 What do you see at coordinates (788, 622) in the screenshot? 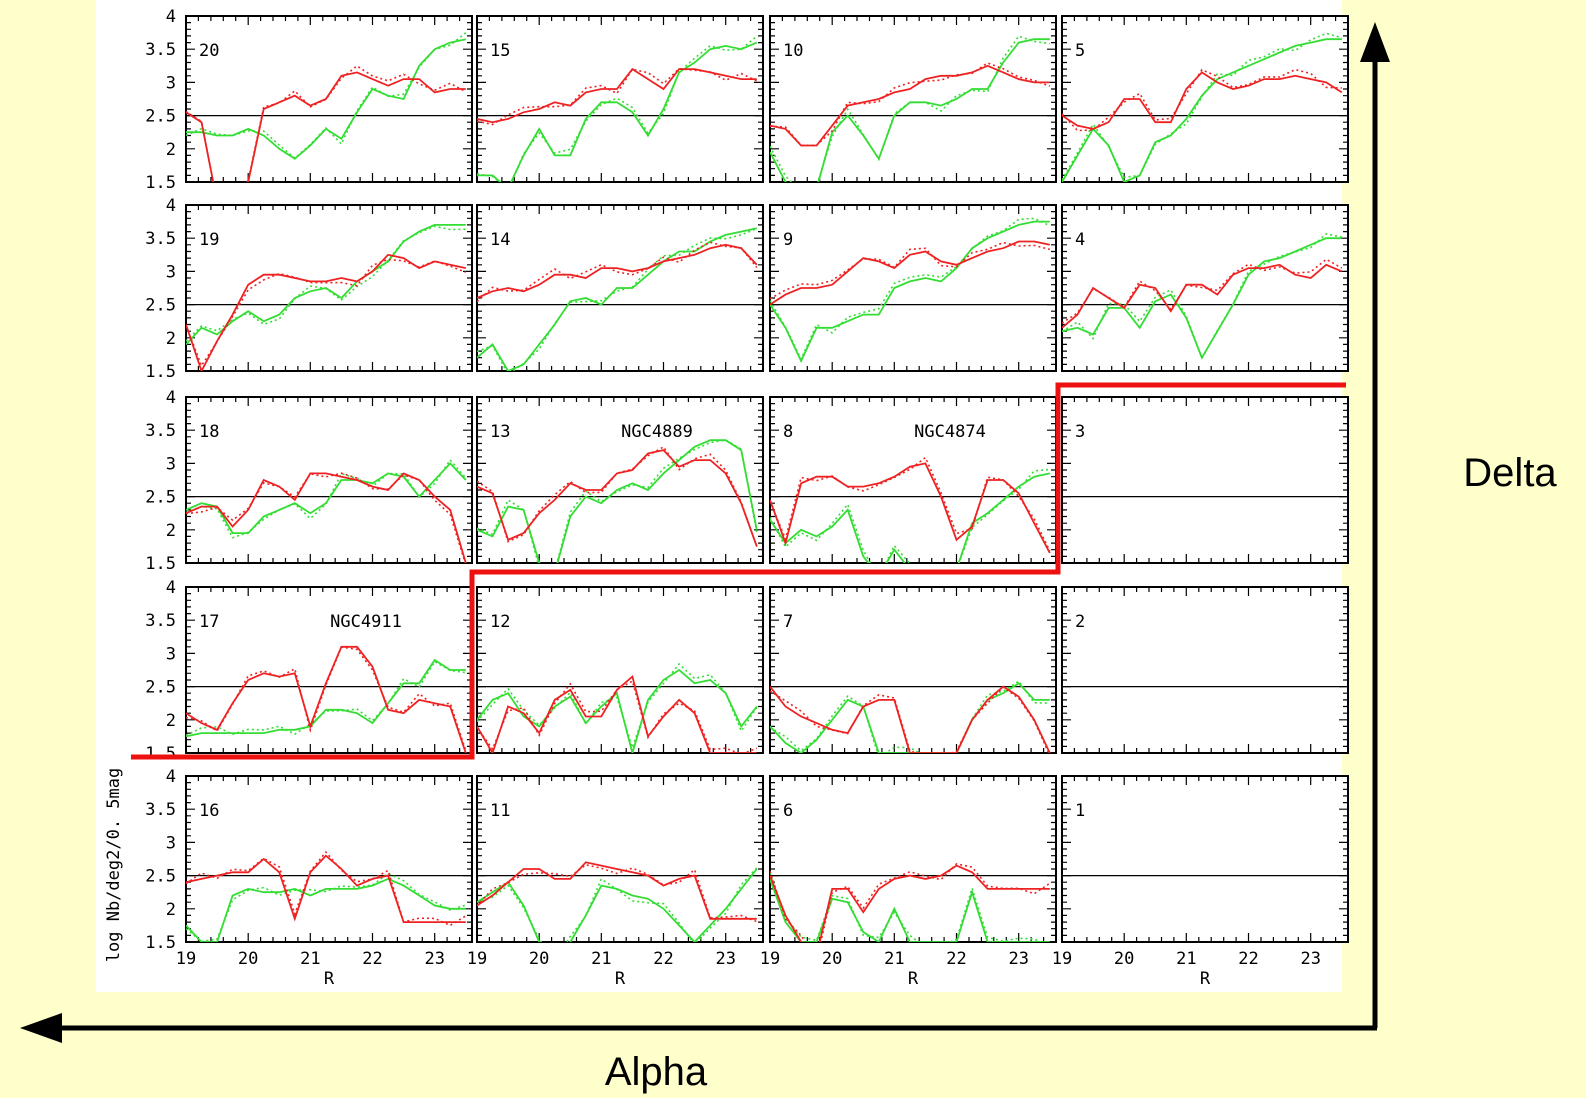
I see `panel-id-label: 7` at bounding box center [788, 622].